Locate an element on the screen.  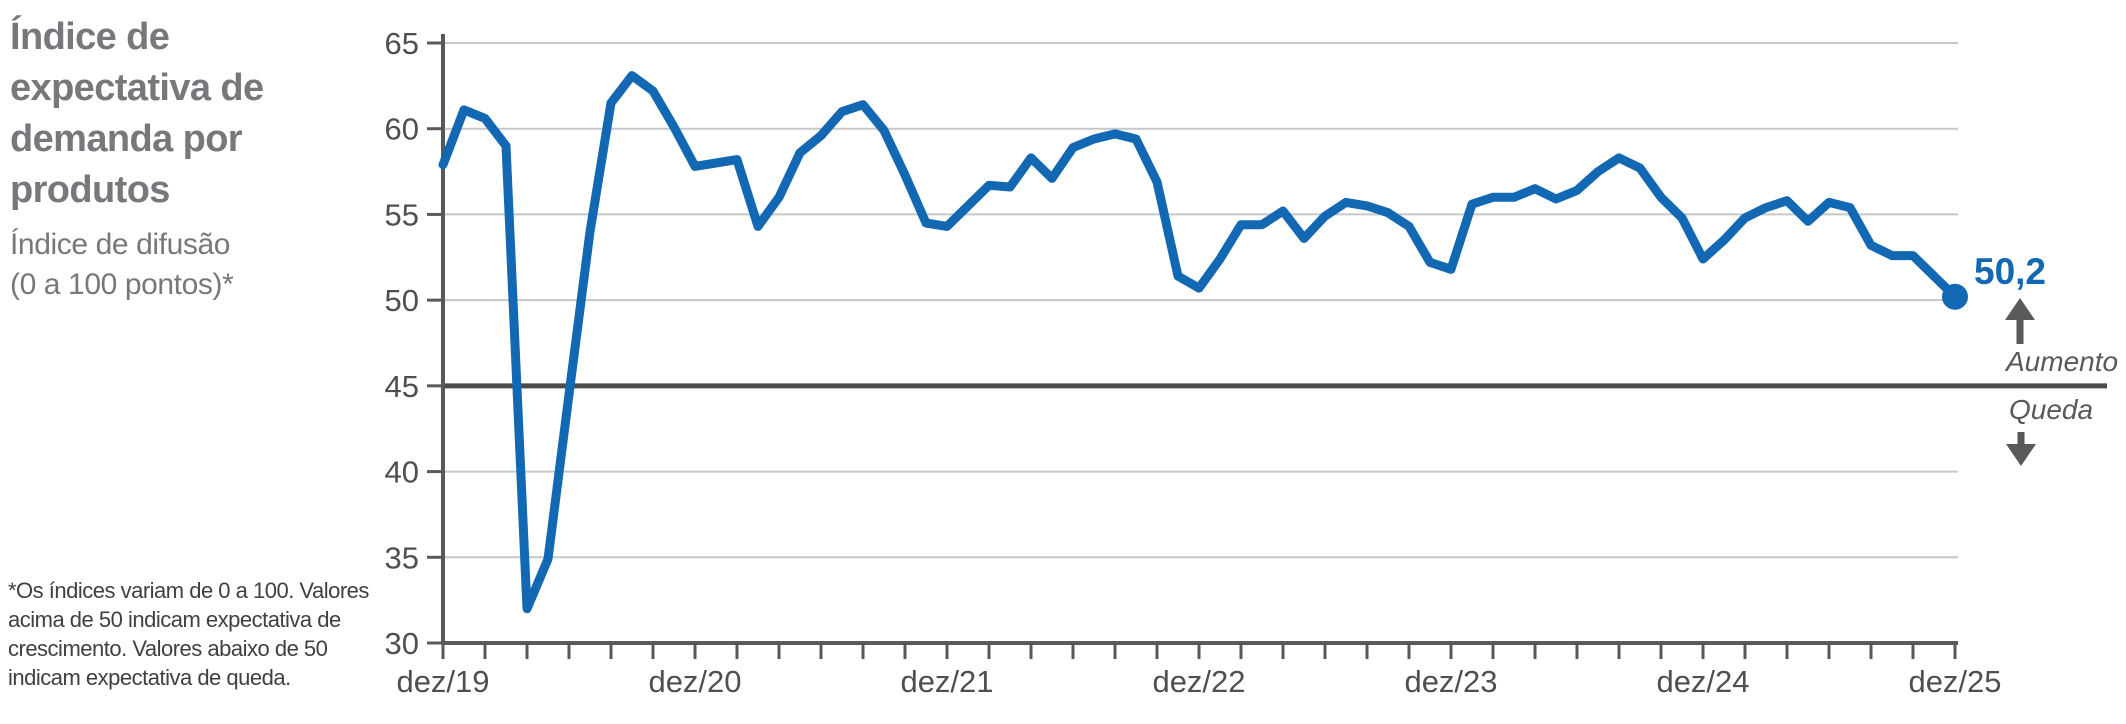
increase-annotation: Aumento is located at coordinates (2061, 337).